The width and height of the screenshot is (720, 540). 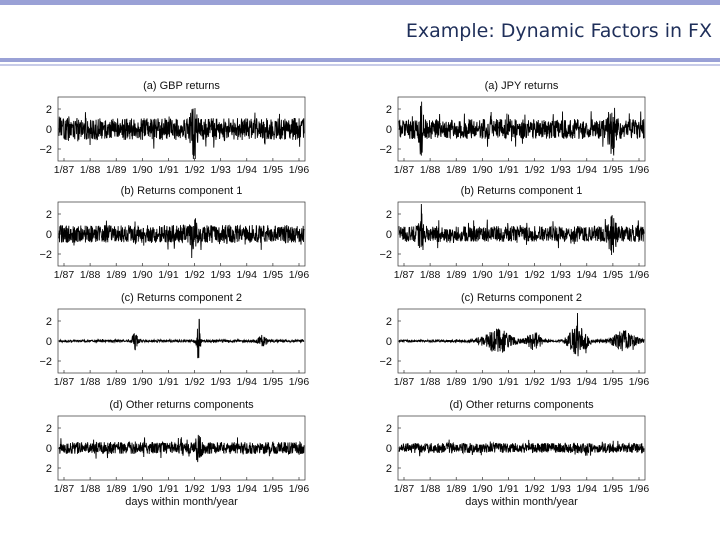 What do you see at coordinates (534, 275) in the screenshot?
I see `jpy-panel-b-xtick-label: 1/92` at bounding box center [534, 275].